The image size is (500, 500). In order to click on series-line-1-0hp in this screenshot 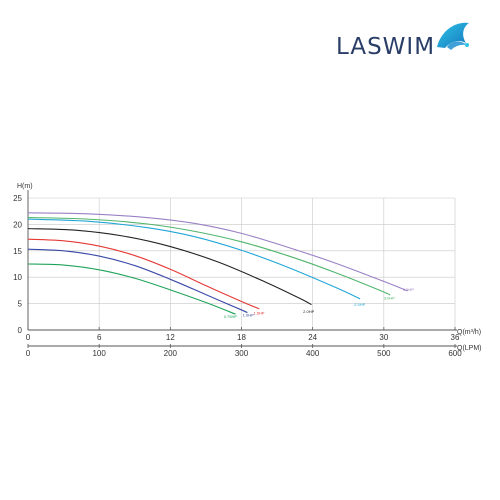, I will do `click(137, 281)`.